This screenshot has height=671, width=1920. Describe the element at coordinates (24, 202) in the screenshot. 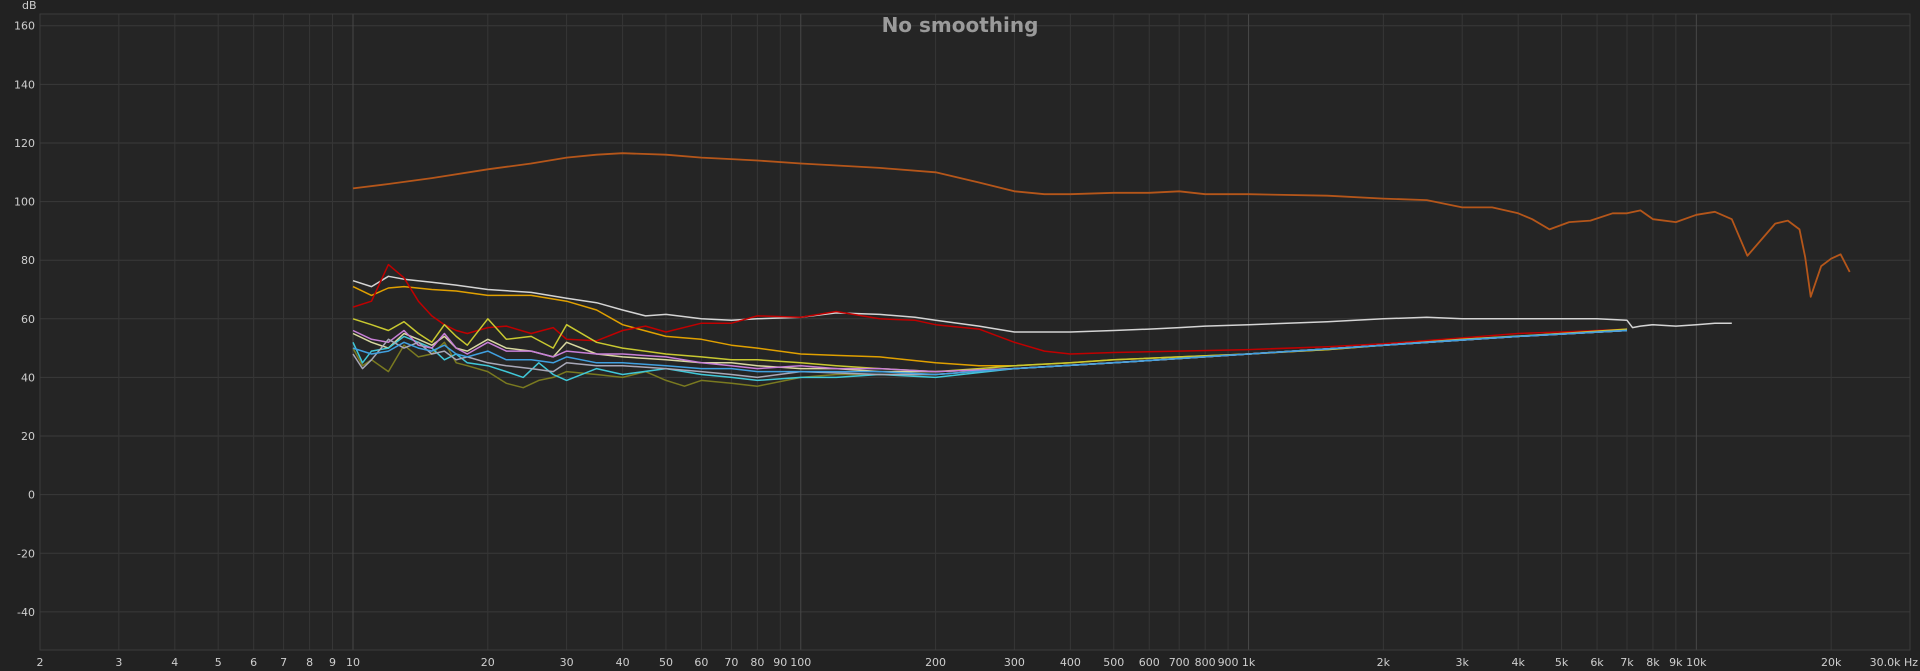

I see `y-tick-label: 100` at that location.